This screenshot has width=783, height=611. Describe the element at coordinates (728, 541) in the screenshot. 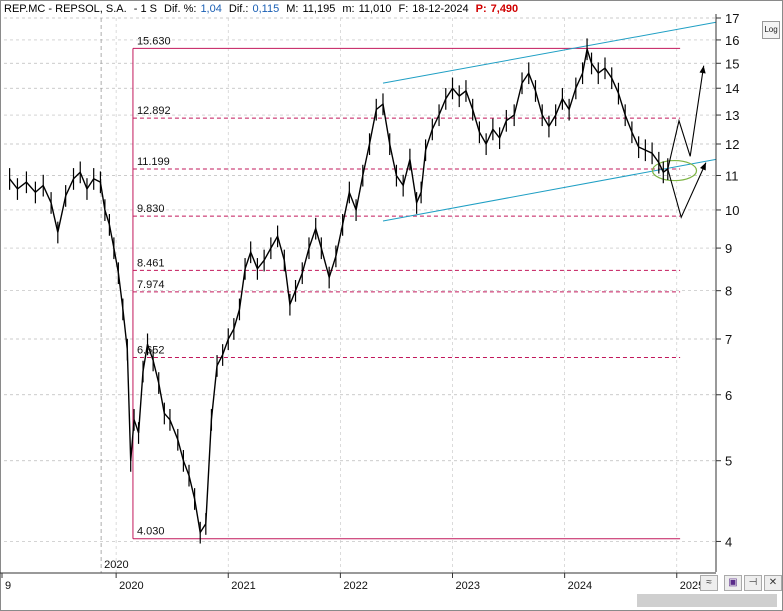

I see `y-tick-label: 4` at that location.